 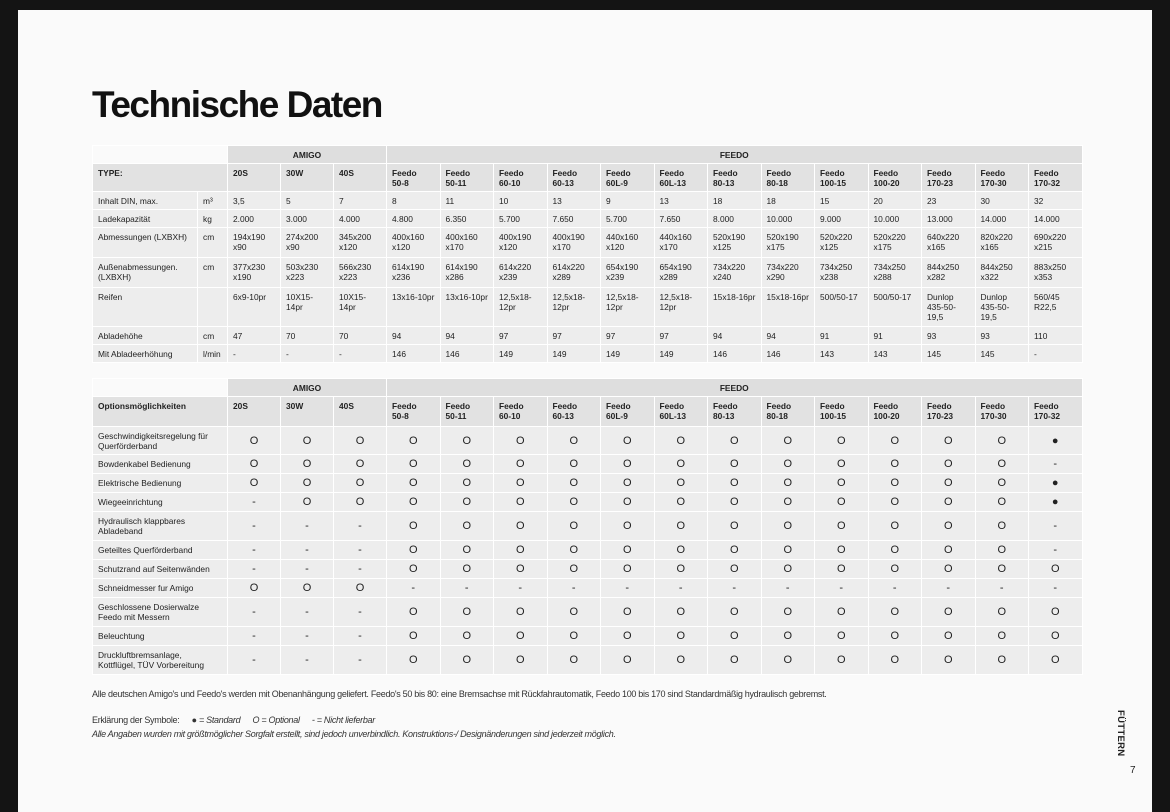 What do you see at coordinates (587, 483) in the screenshot?
I see `table-row: Elektrische Bedienung O O O O O O O O O O O O O O O ●` at bounding box center [587, 483].